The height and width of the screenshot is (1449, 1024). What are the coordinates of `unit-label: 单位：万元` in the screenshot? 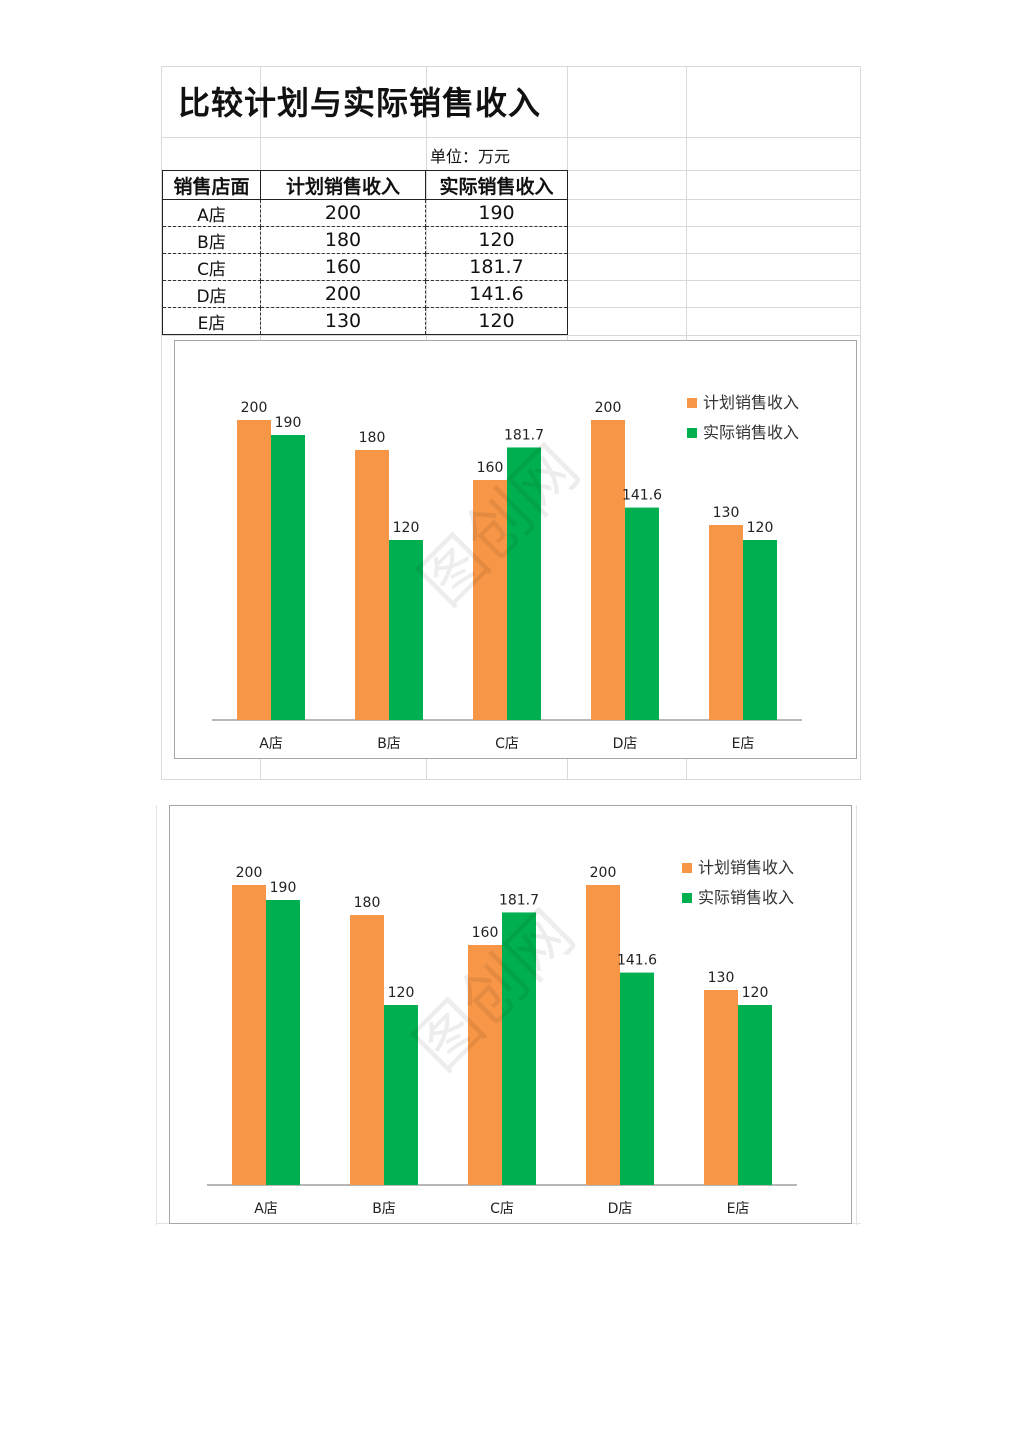 It's located at (470, 156).